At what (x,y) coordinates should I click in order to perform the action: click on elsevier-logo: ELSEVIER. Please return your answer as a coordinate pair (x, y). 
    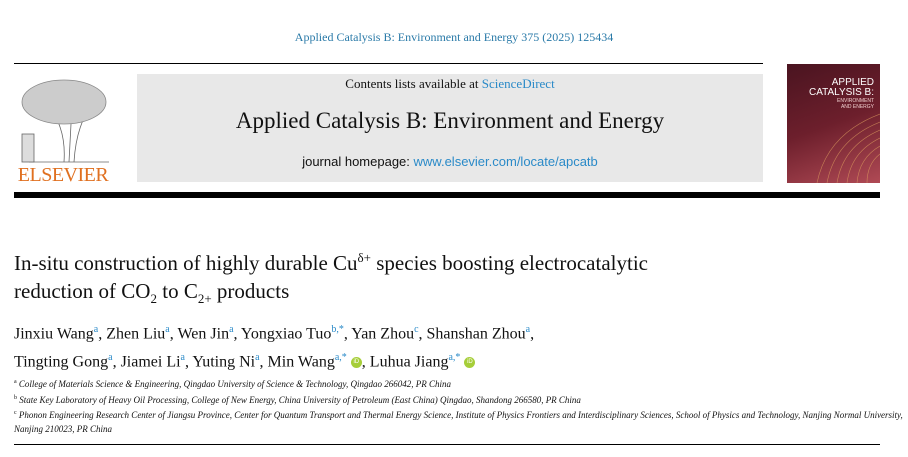
    Looking at the image, I should click on (63, 130).